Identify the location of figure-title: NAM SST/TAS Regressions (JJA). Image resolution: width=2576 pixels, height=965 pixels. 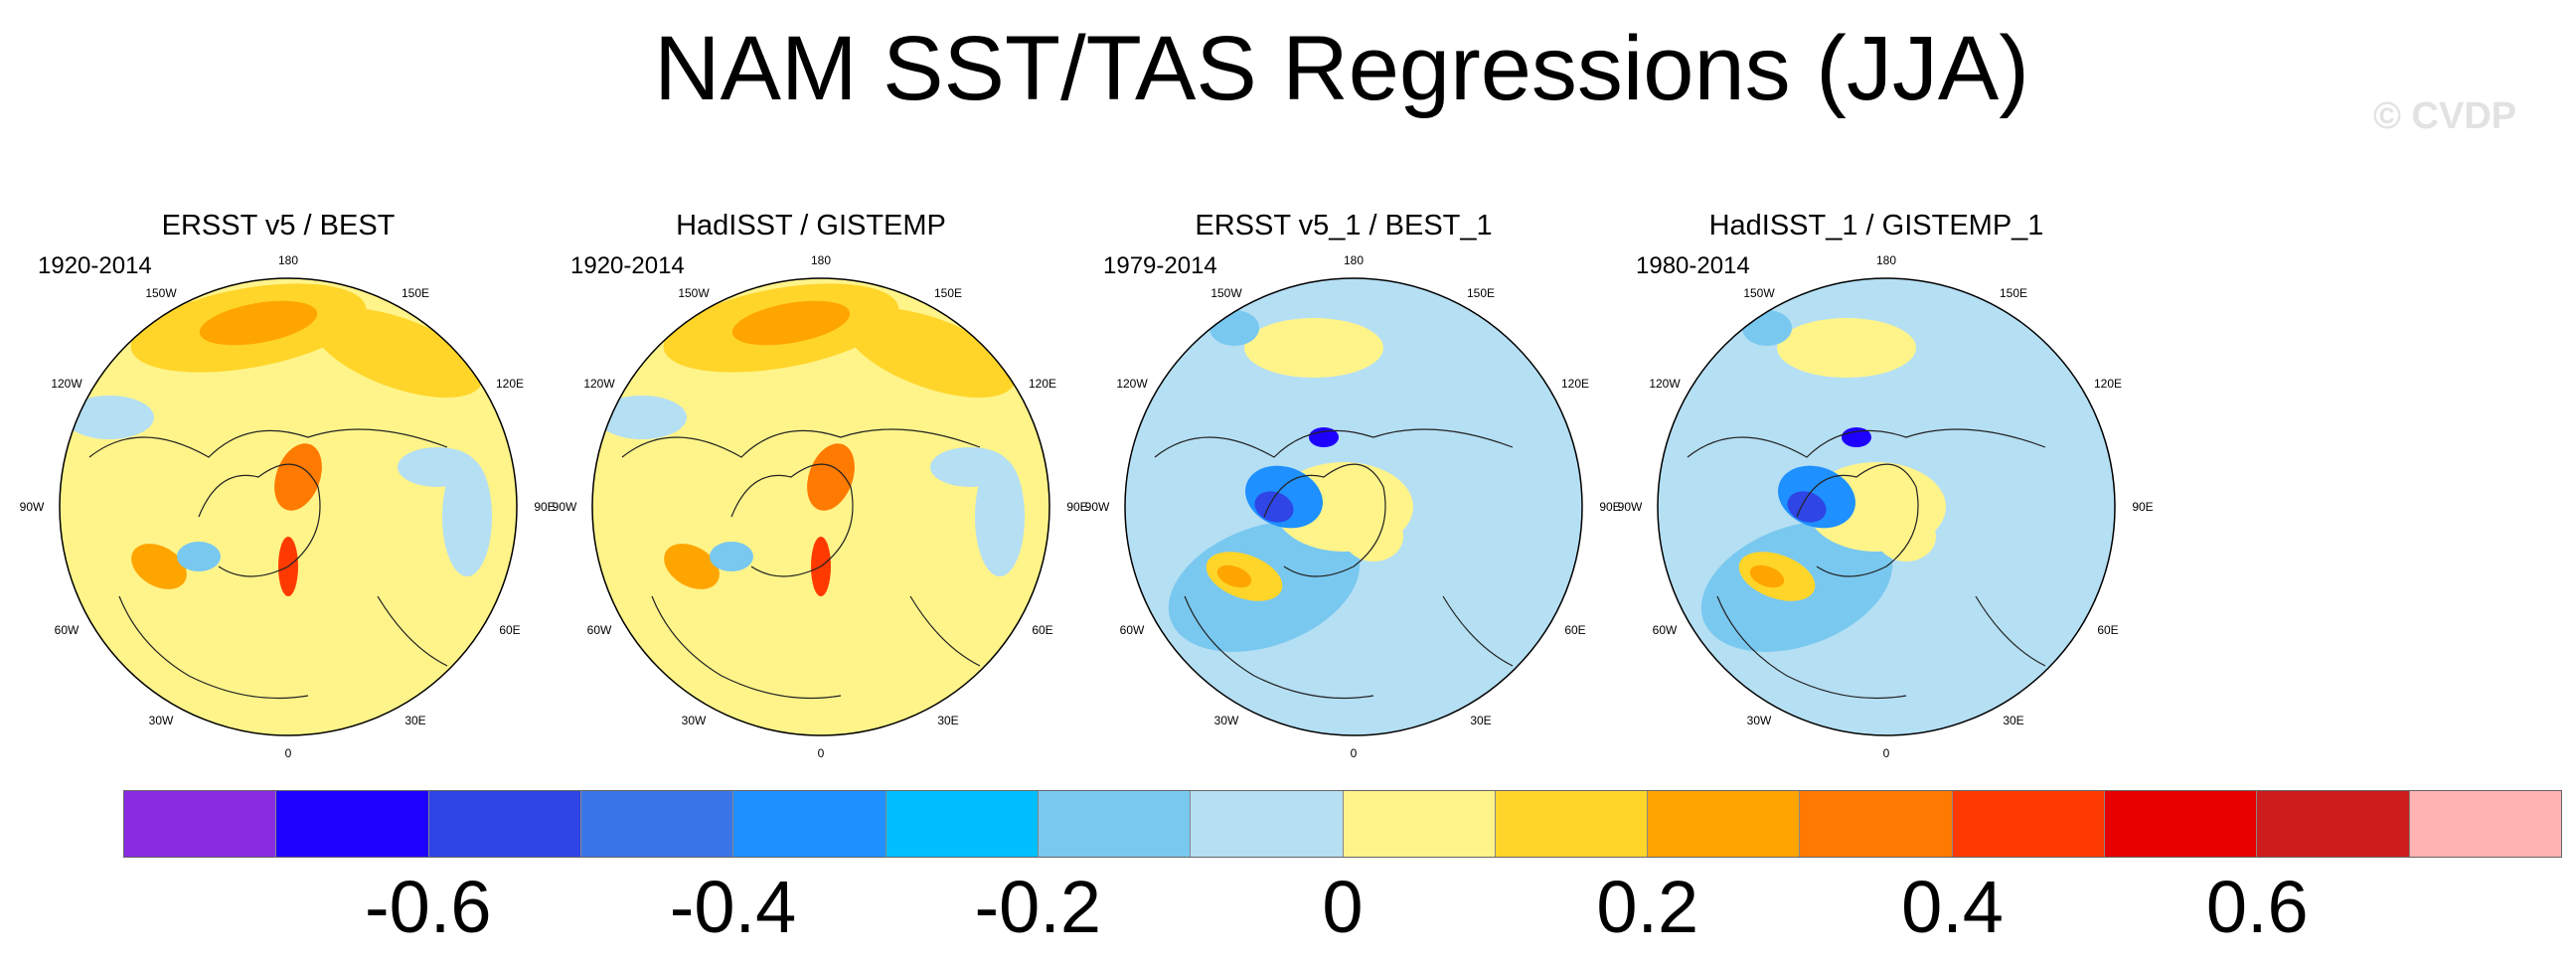
(1341, 68).